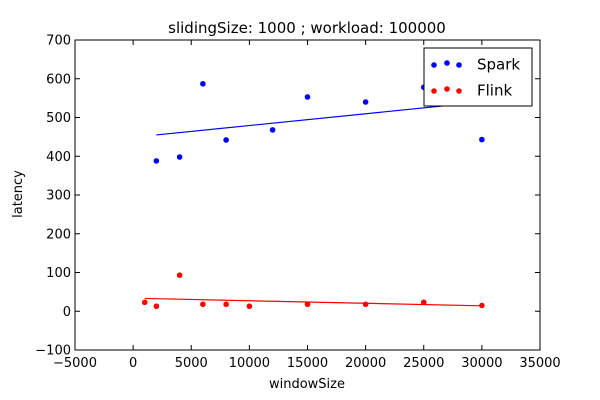 Image resolution: width=600 pixels, height=400 pixels. I want to click on y-tick-label: 500, so click(58, 118).